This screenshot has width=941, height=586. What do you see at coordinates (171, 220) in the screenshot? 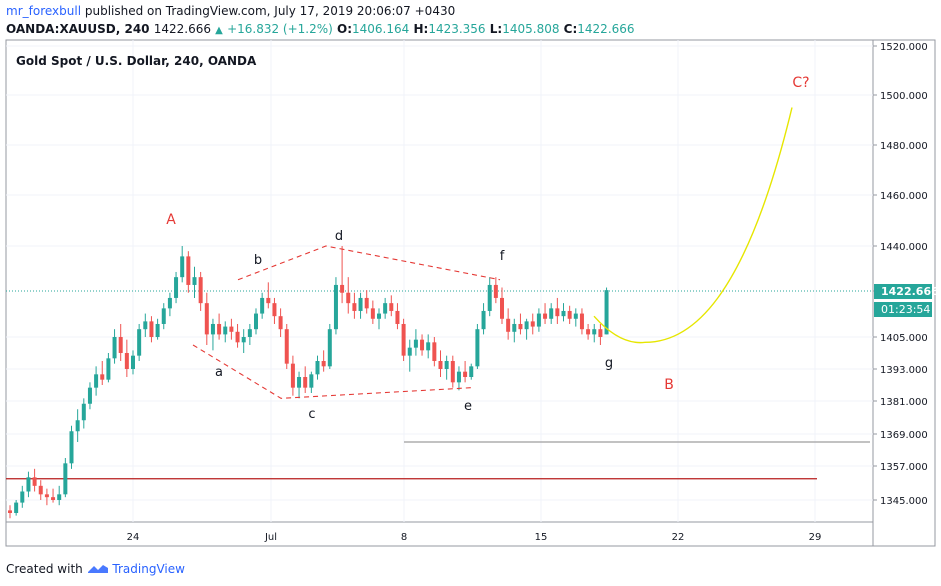
I see `wave-label-a: A` at bounding box center [171, 220].